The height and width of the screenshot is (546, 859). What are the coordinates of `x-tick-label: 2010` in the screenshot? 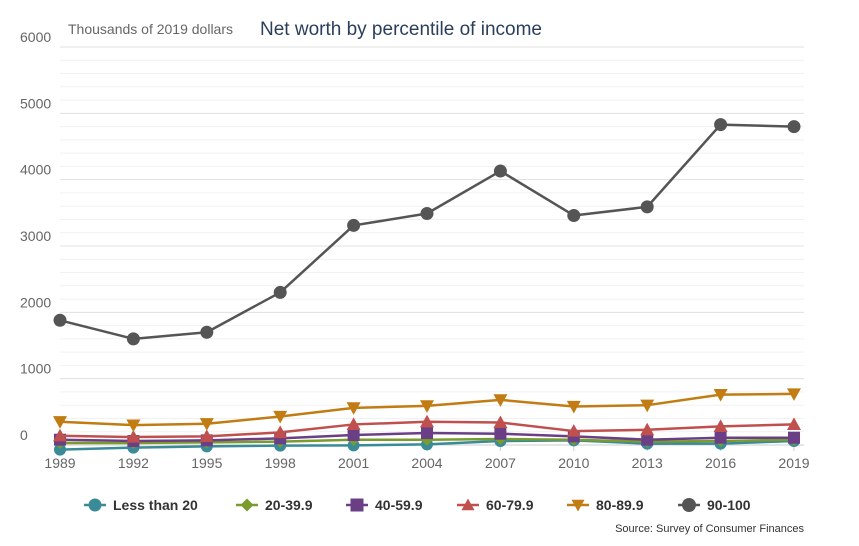 It's located at (573, 463).